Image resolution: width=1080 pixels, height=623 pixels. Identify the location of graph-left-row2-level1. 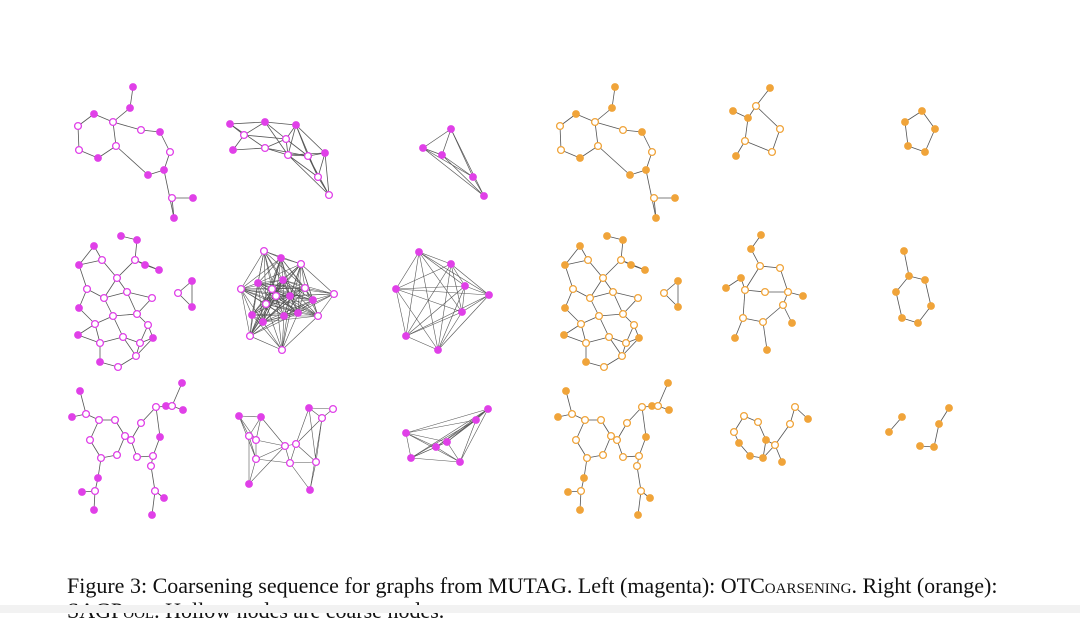
(287, 300).